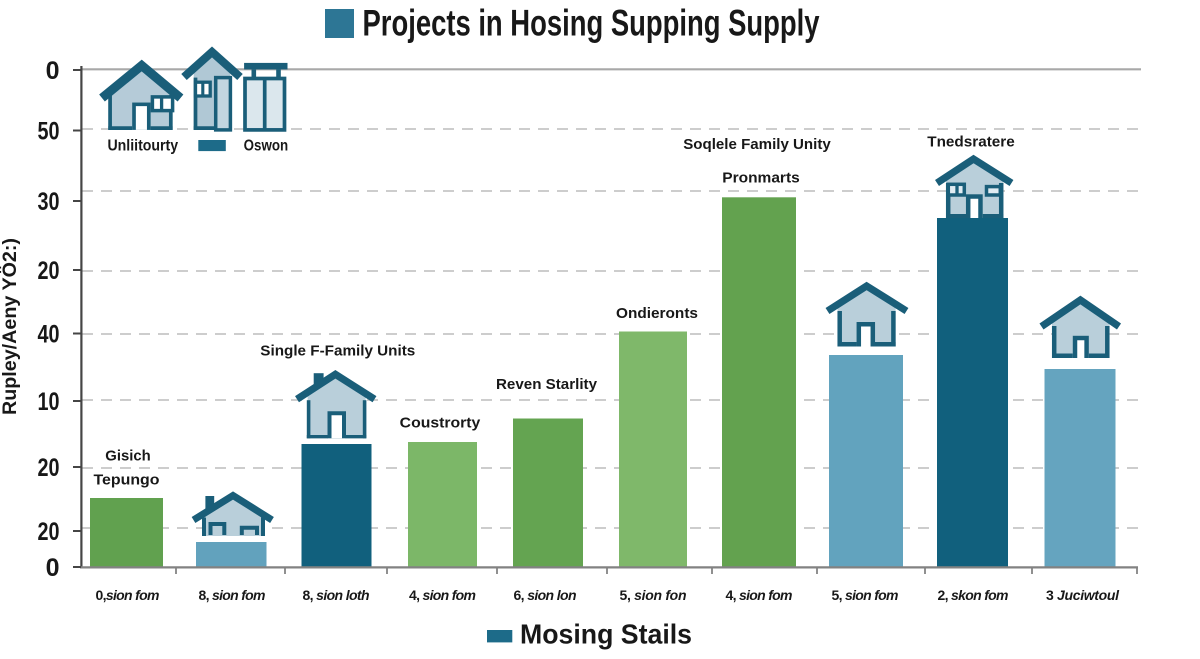 This screenshot has height=659, width=1200. What do you see at coordinates (266, 146) in the screenshot?
I see `svg-text: Oswon` at bounding box center [266, 146].